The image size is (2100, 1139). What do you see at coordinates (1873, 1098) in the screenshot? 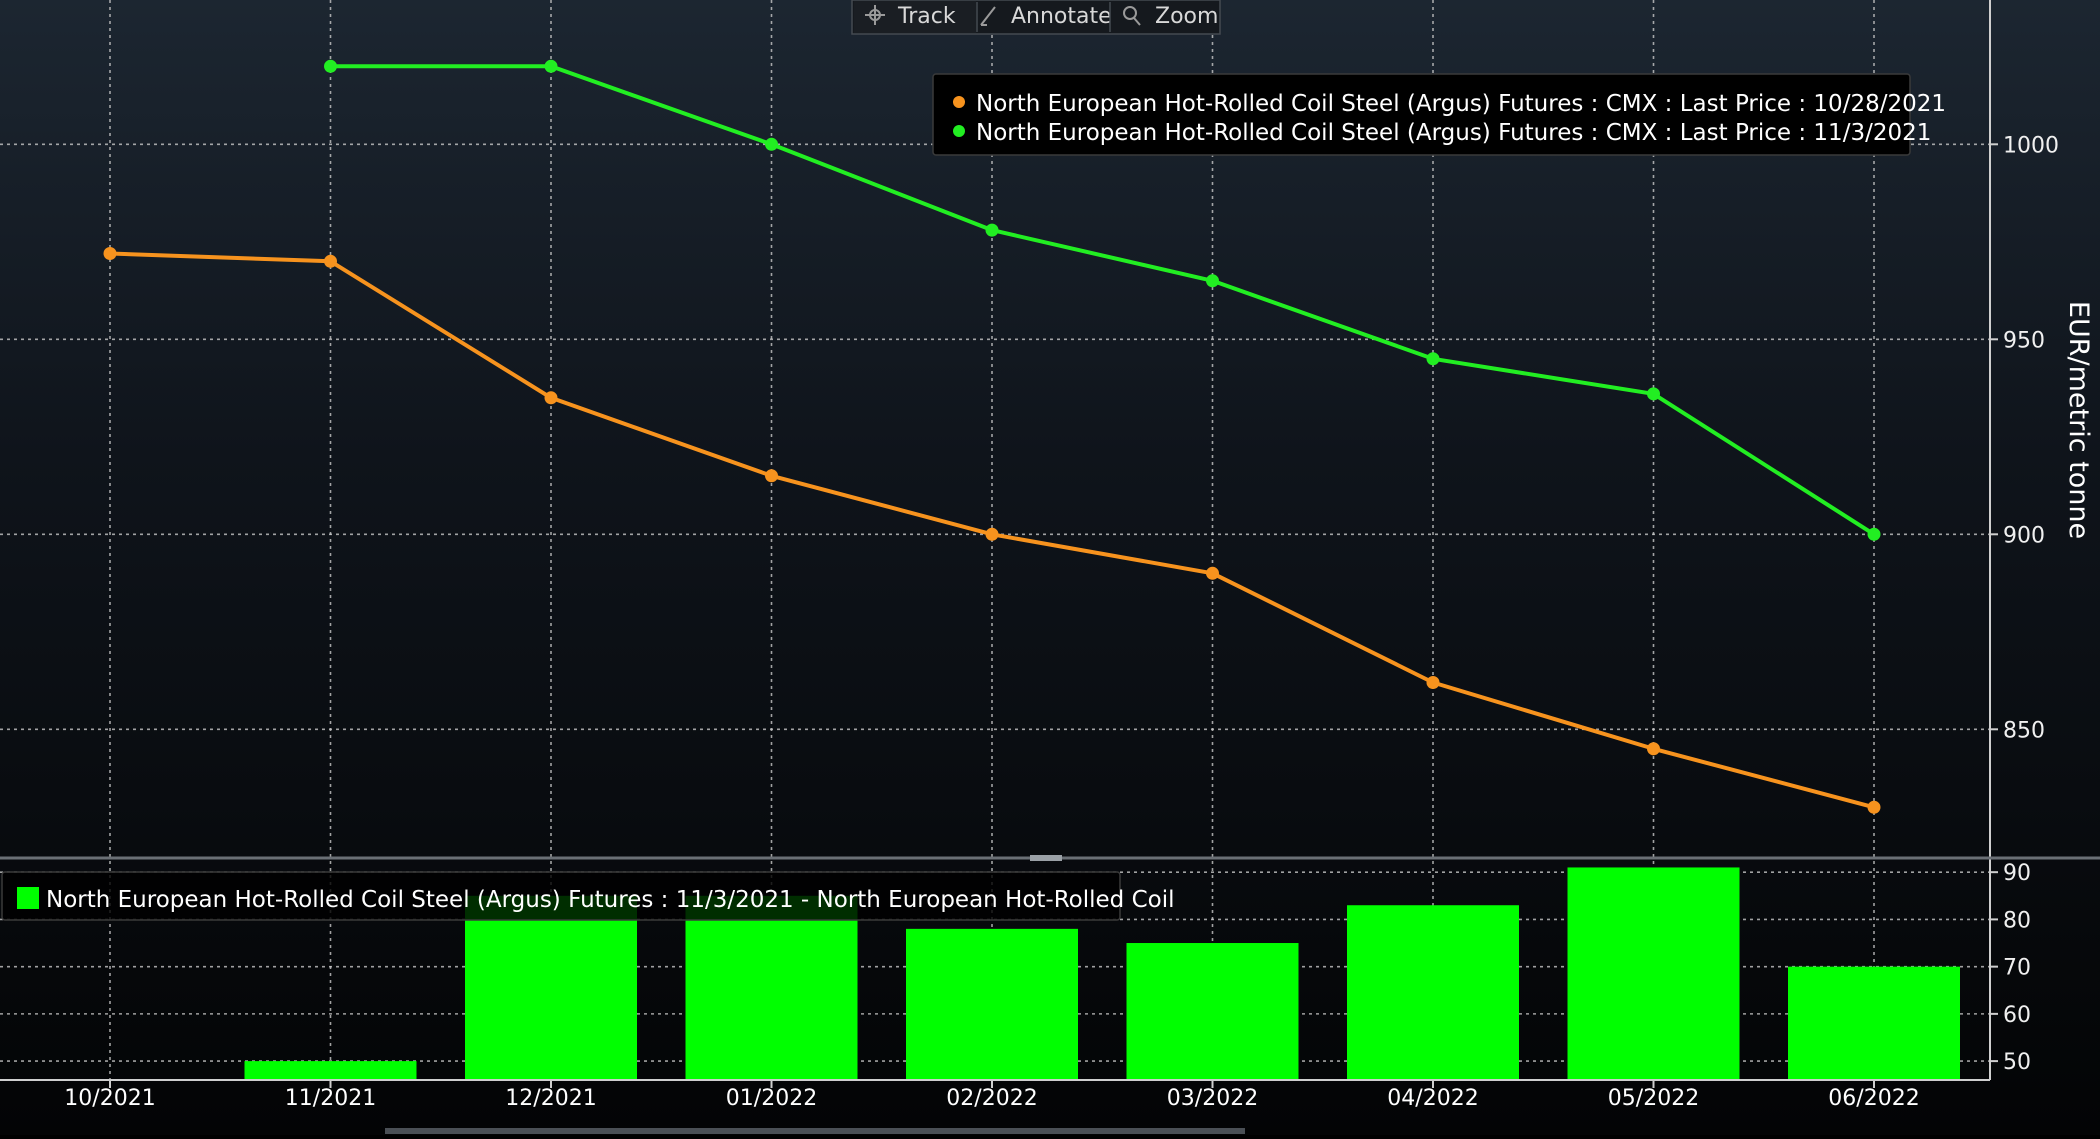
I see `x-tick-label: 06/2022` at bounding box center [1873, 1098].